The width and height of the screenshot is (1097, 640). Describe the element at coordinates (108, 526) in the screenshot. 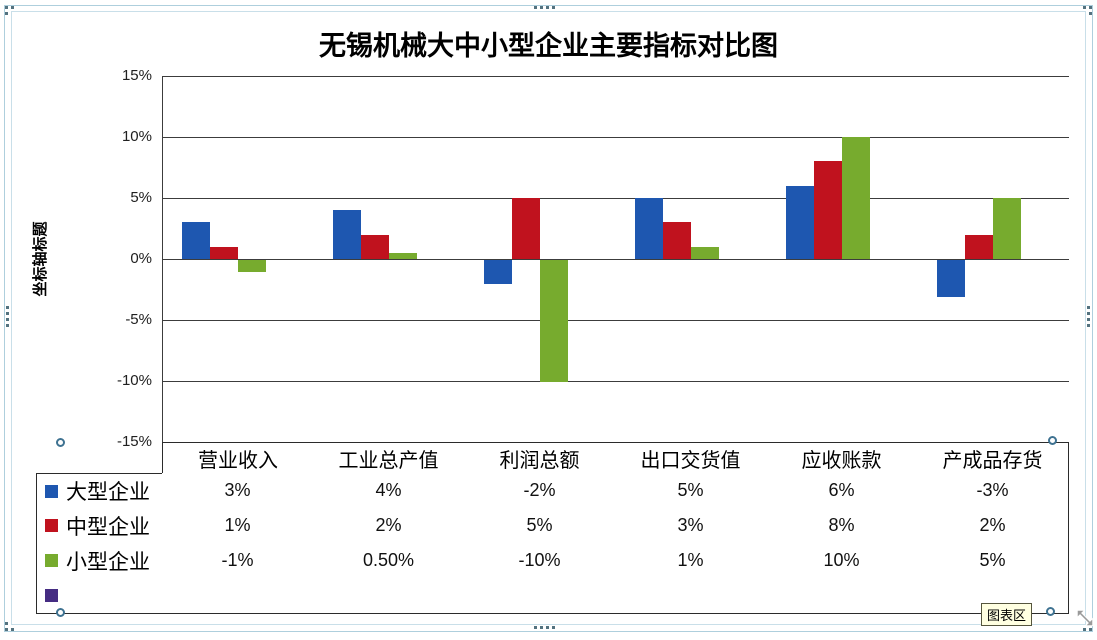

I see `series-name: 中型企业` at that location.